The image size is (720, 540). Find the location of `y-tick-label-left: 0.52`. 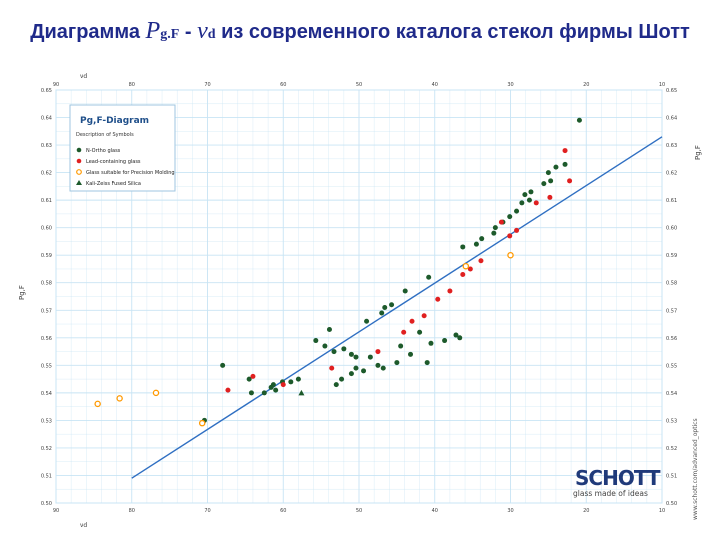

y-tick-label-left: 0.52 is located at coordinates (46, 449).